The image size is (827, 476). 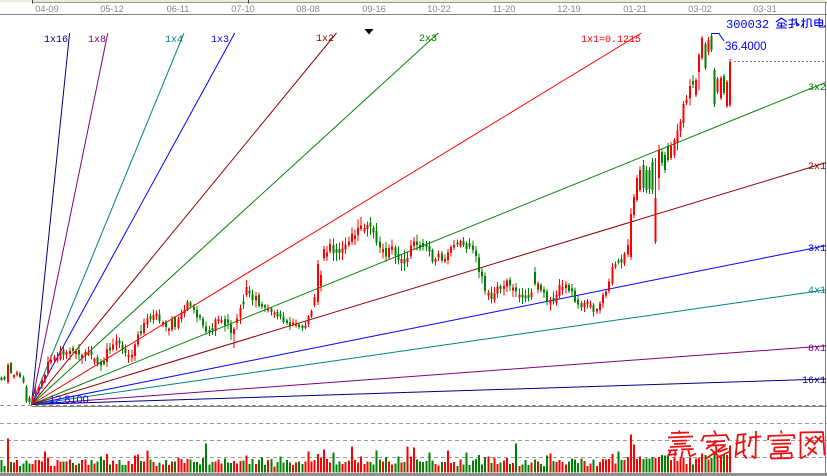 What do you see at coordinates (178, 9) in the screenshot?
I see `svg-text: 06-11` at bounding box center [178, 9].